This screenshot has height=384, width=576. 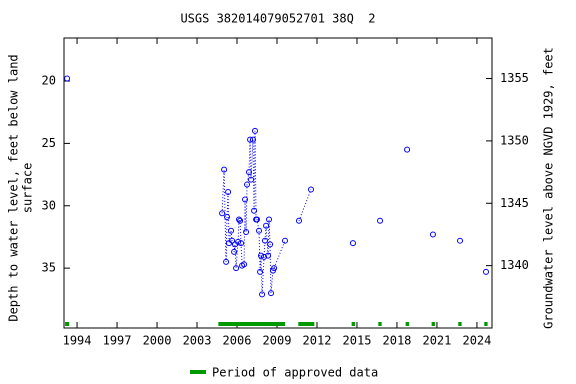 I want to click on x-tick-label: 1997, so click(x=117, y=341).